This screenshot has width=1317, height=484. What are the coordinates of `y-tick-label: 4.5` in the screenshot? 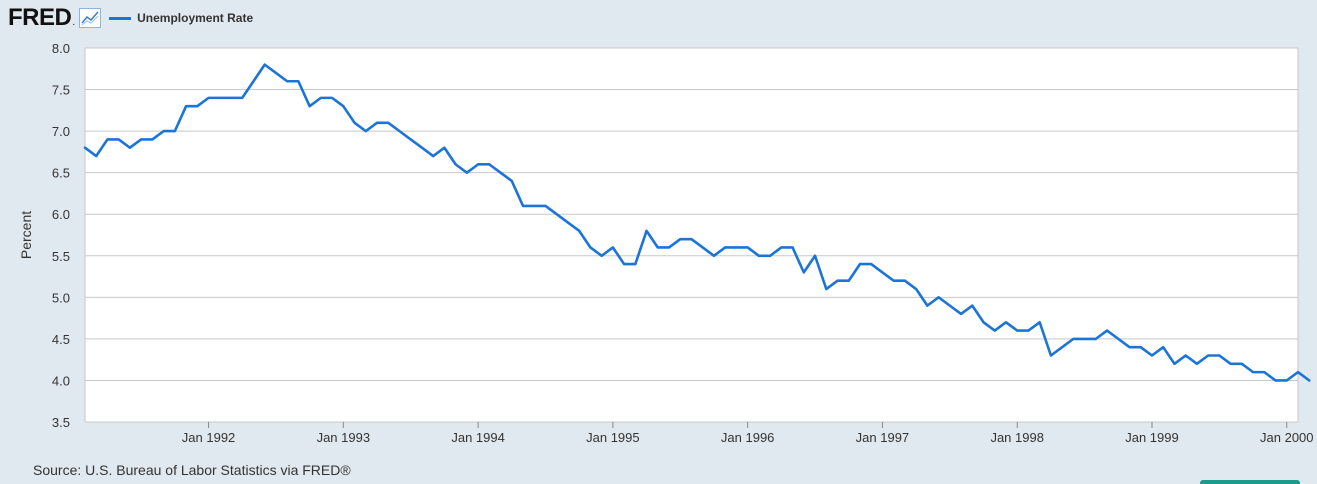 It's located at (61, 339).